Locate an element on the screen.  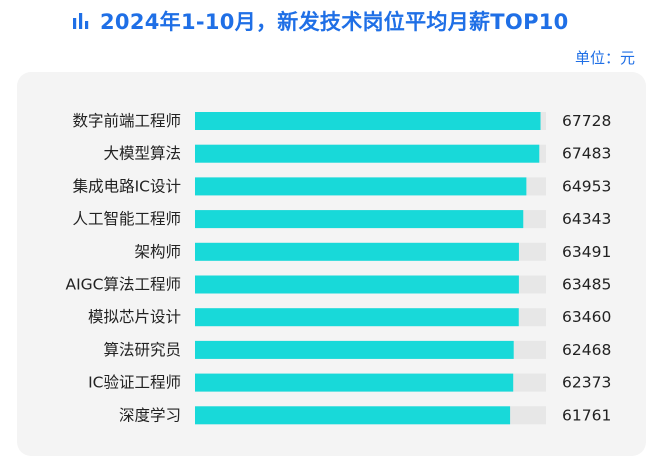
category-label: 算法研究员 is located at coordinates (142, 349).